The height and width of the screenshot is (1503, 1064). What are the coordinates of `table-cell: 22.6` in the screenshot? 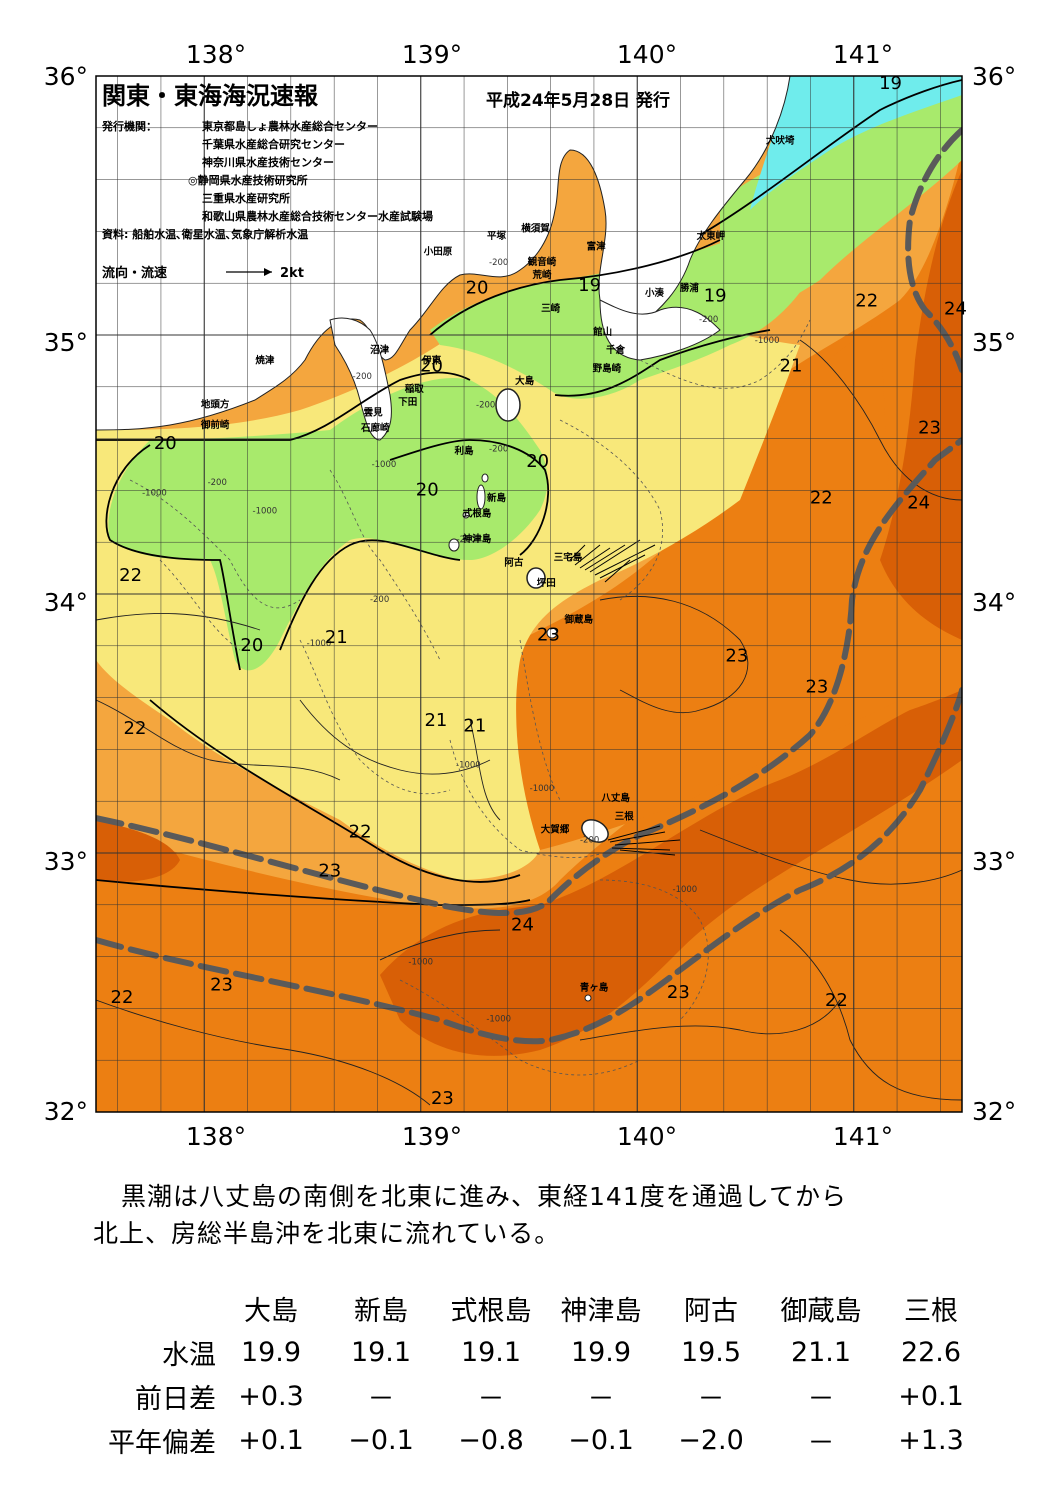 It's located at (931, 1352).